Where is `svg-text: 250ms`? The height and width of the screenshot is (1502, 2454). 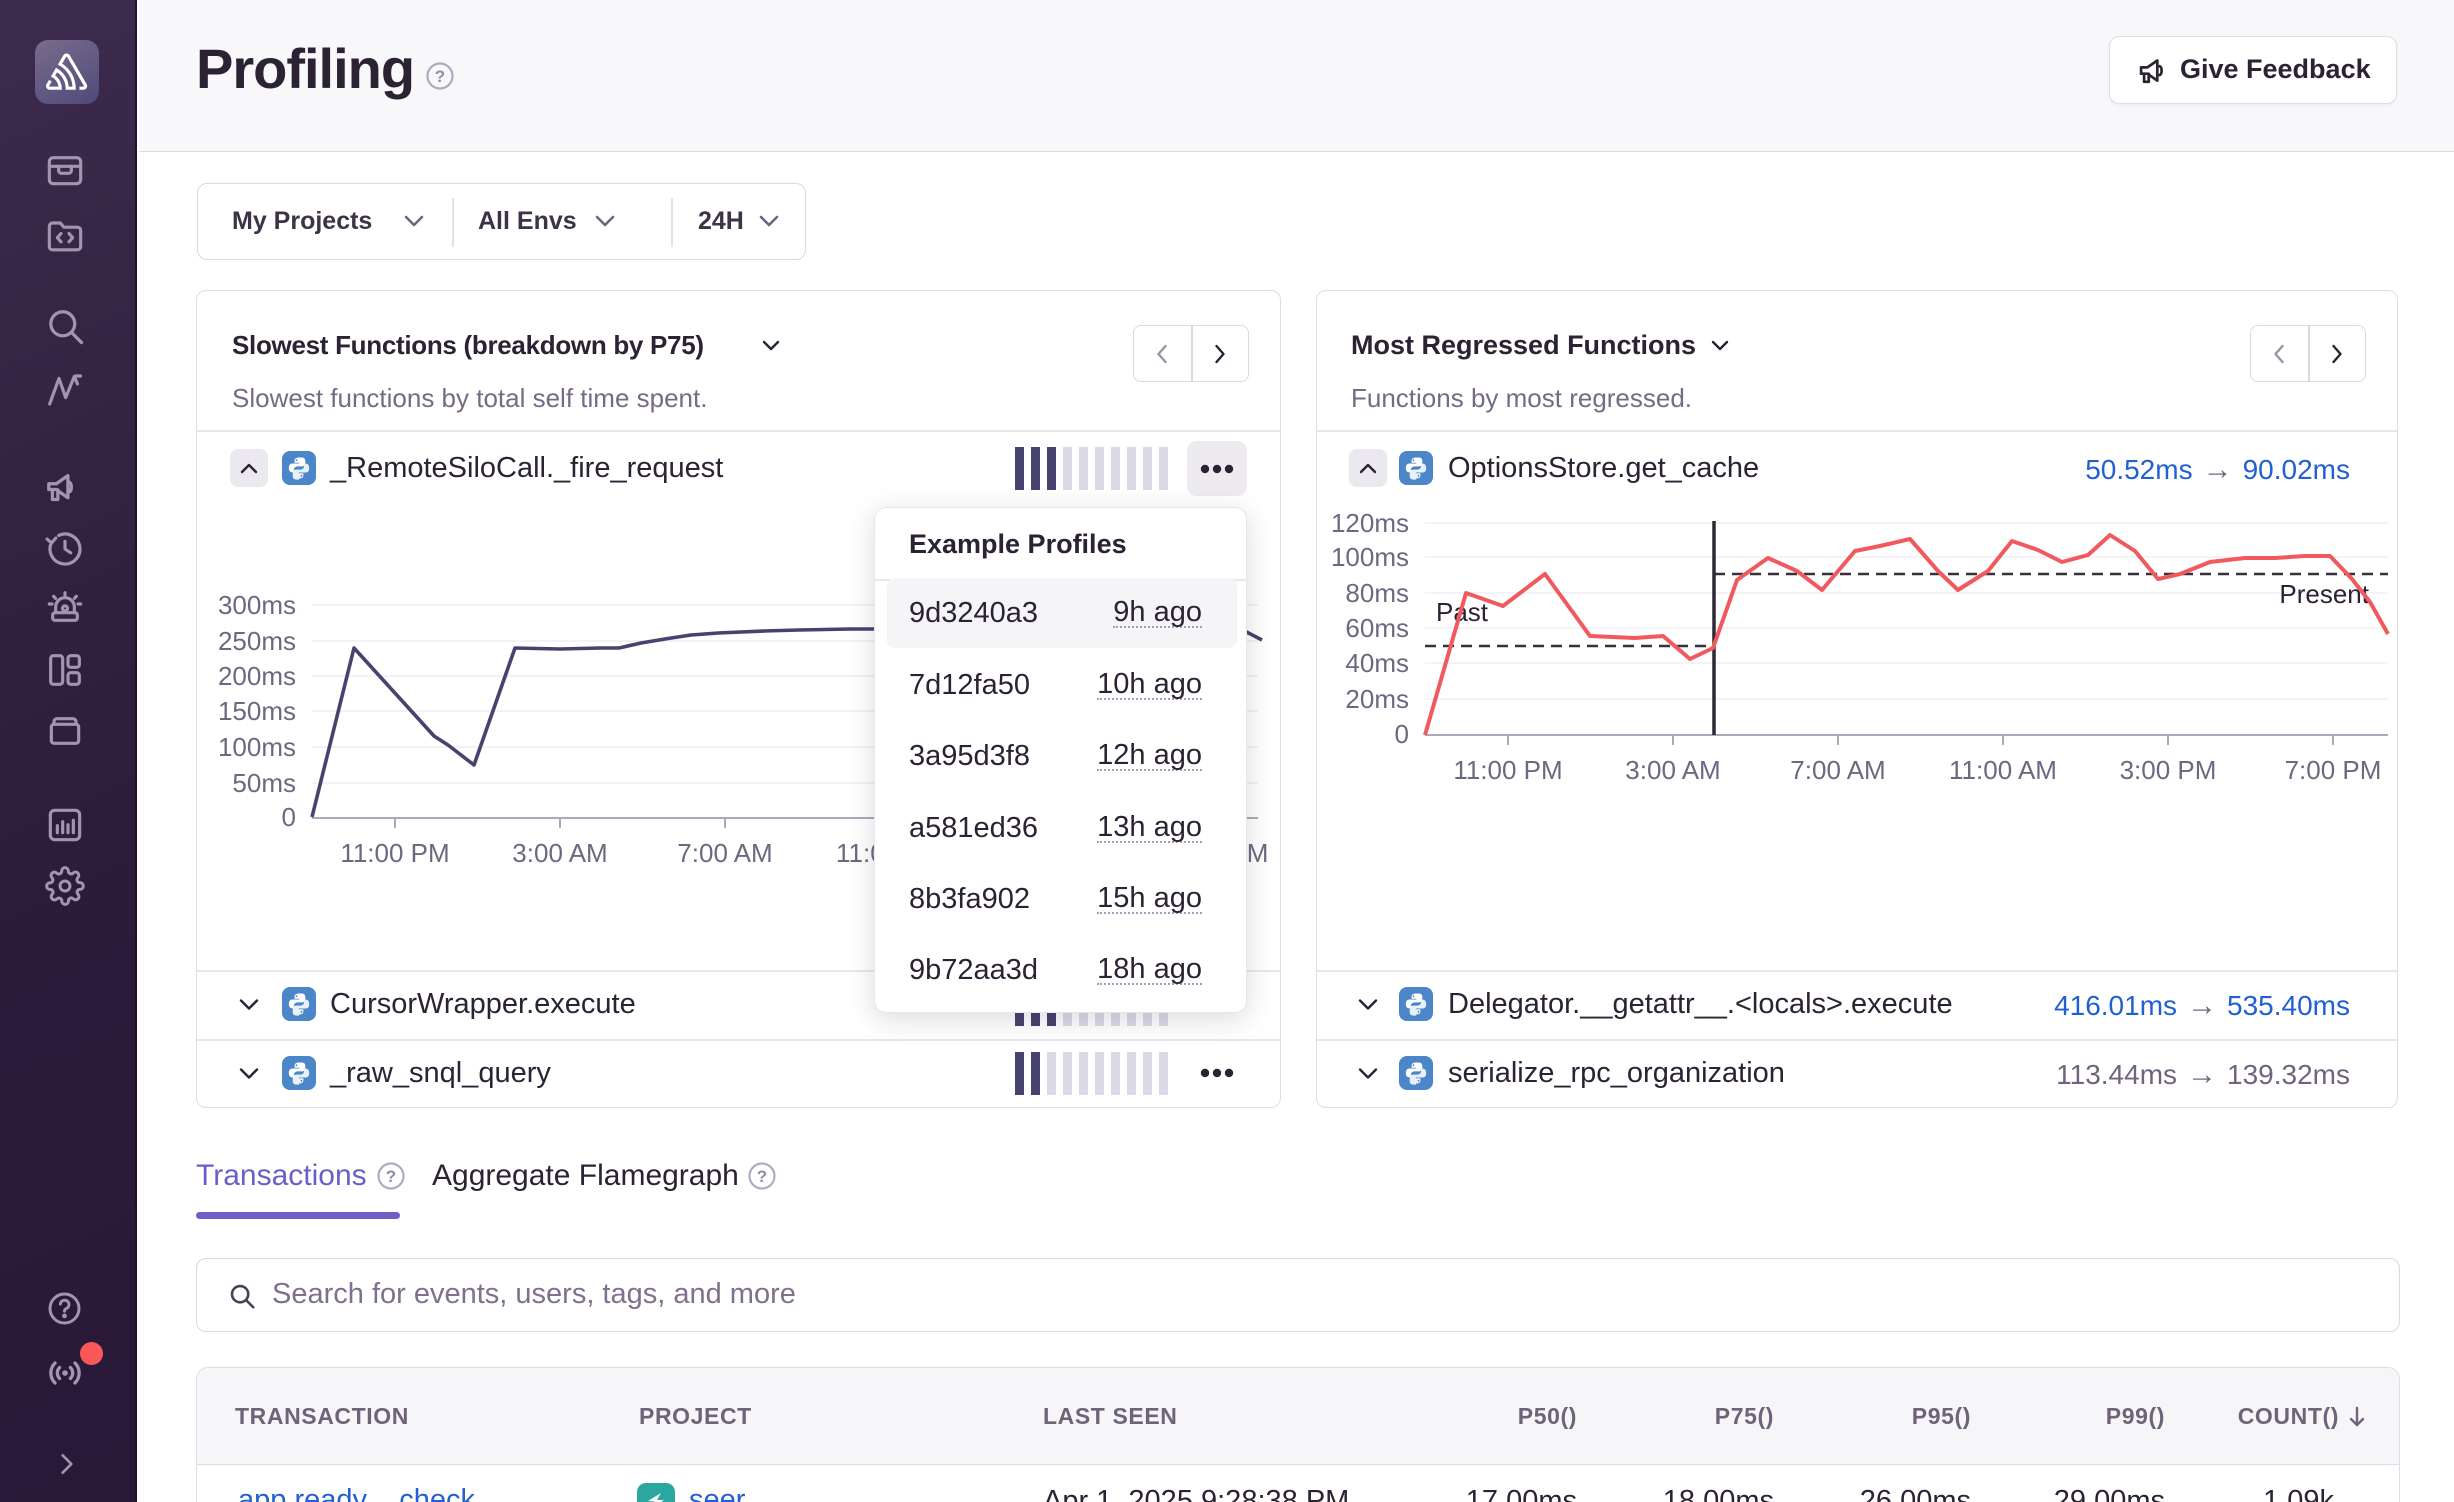 svg-text: 250ms is located at coordinates (257, 641).